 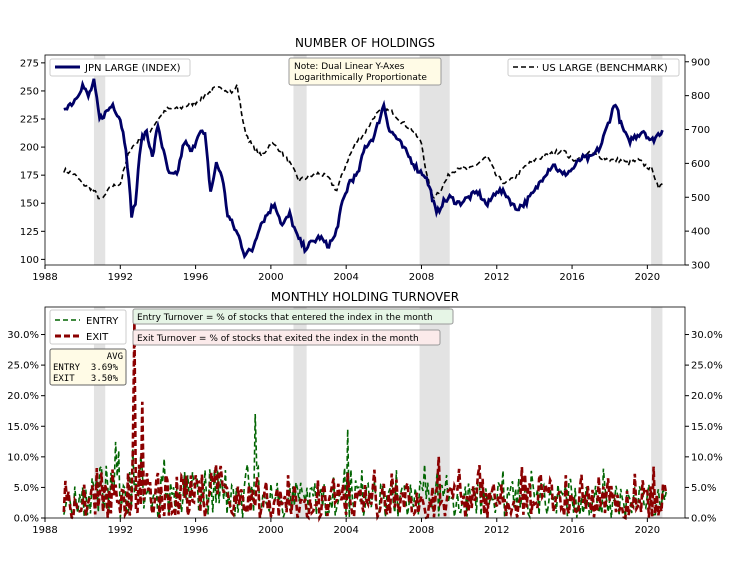 What do you see at coordinates (23, 396) in the screenshot?
I see `y-left-tick-label: 20.0%` at bounding box center [23, 396].